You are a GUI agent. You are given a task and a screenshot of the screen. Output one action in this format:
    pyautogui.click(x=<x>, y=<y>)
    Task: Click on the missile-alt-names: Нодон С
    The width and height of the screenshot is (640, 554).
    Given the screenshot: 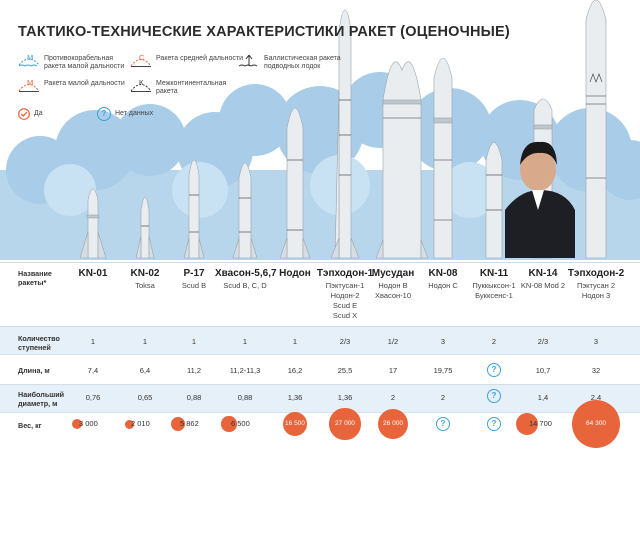 What is the action you would take?
    pyautogui.click(x=443, y=285)
    